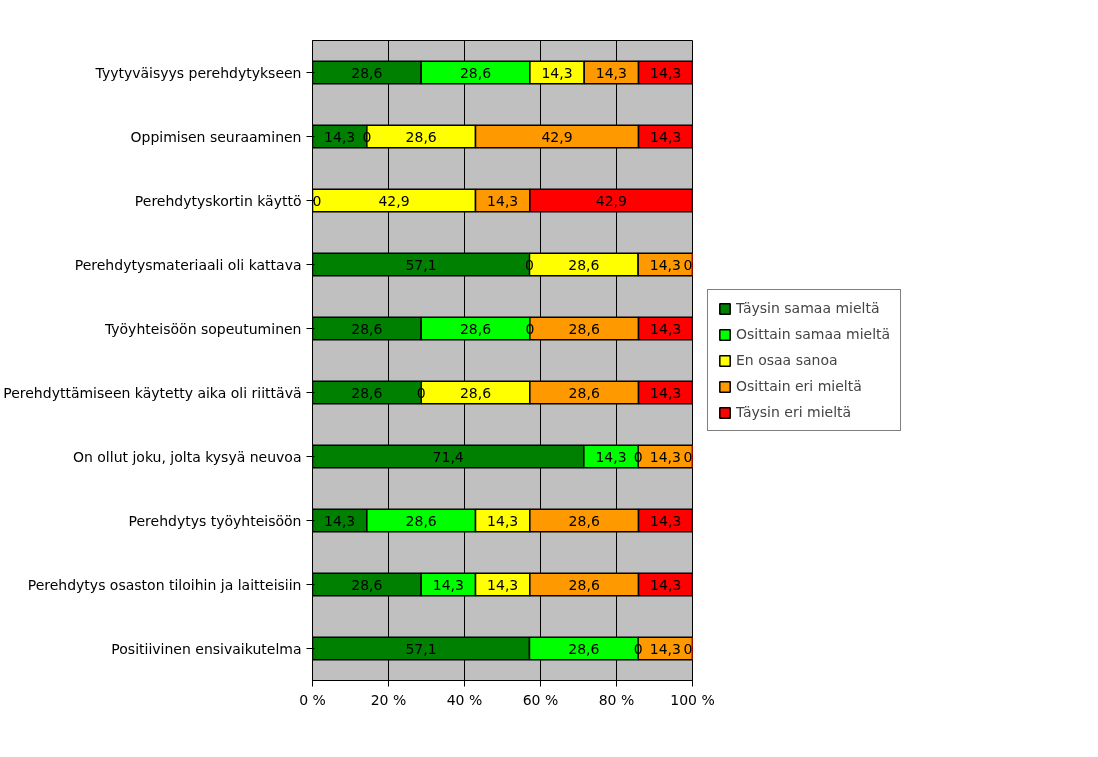 This screenshot has width=1098, height=757. I want to click on legend-label: Täysin samaa mieltä, so click(808, 308).